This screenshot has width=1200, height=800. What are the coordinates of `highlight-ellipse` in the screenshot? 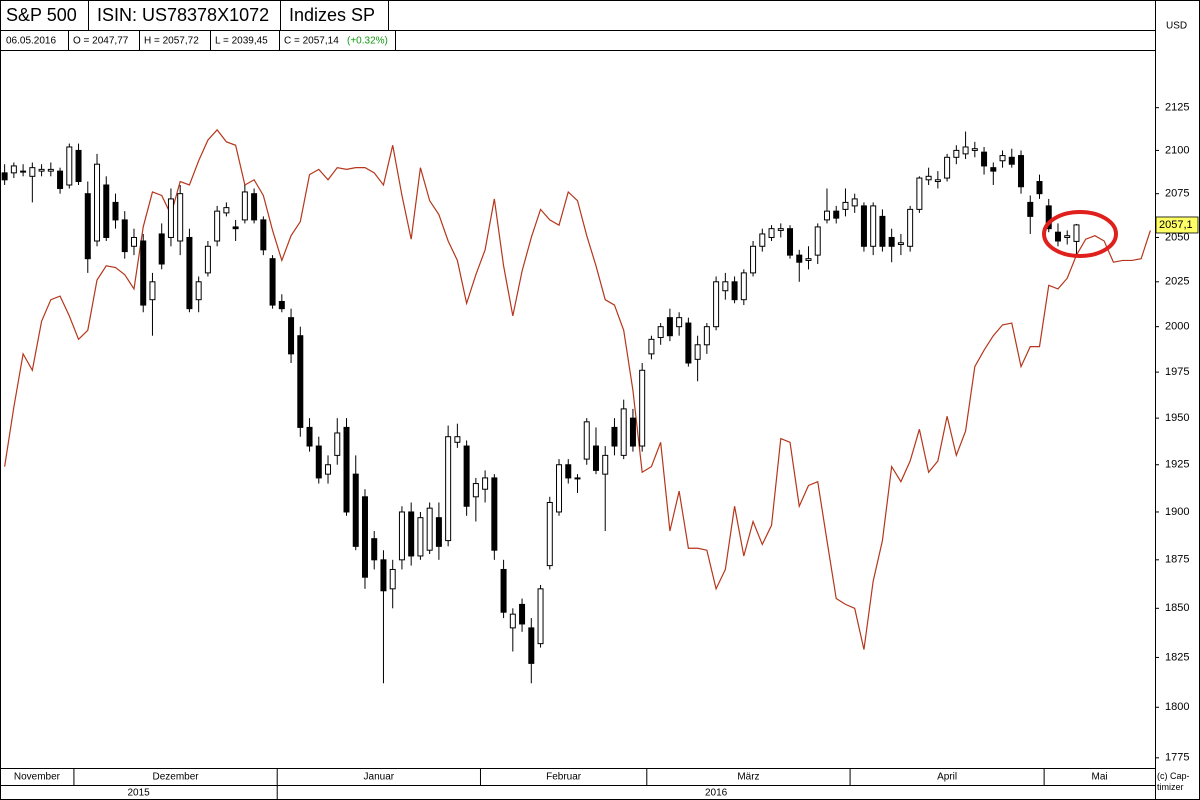 It's located at (1080, 234).